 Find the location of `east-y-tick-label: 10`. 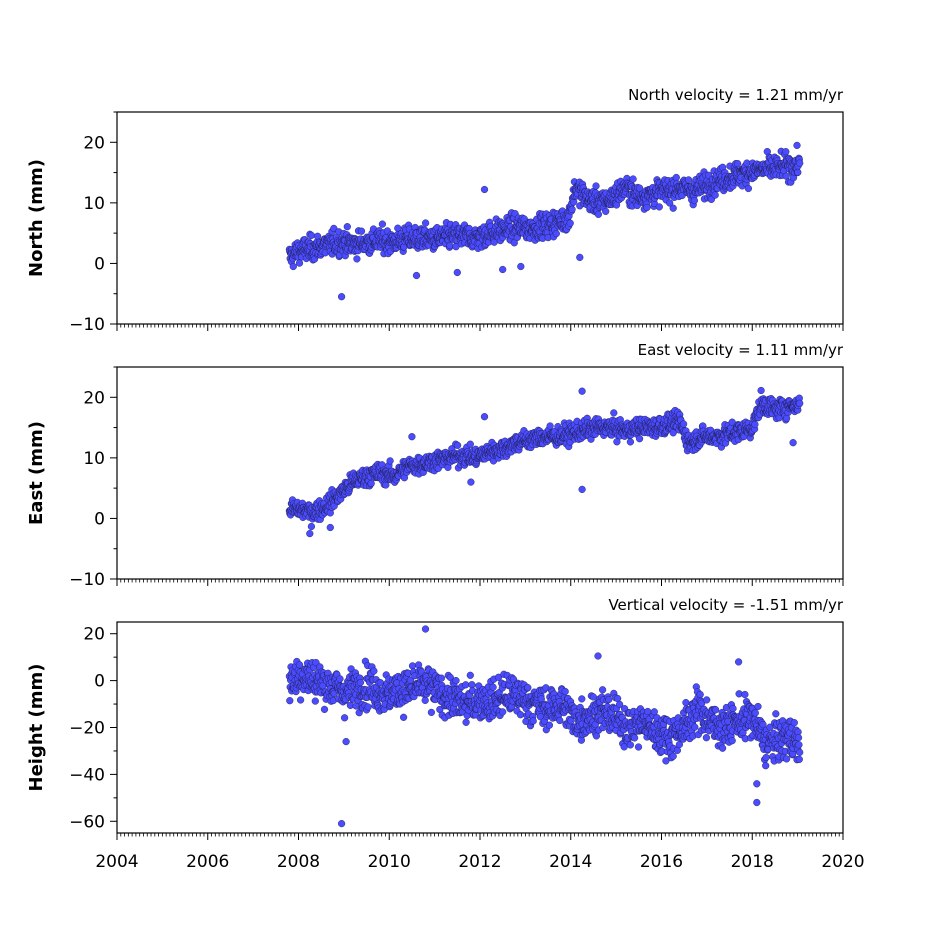

east-y-tick-label: 10 is located at coordinates (94, 459).